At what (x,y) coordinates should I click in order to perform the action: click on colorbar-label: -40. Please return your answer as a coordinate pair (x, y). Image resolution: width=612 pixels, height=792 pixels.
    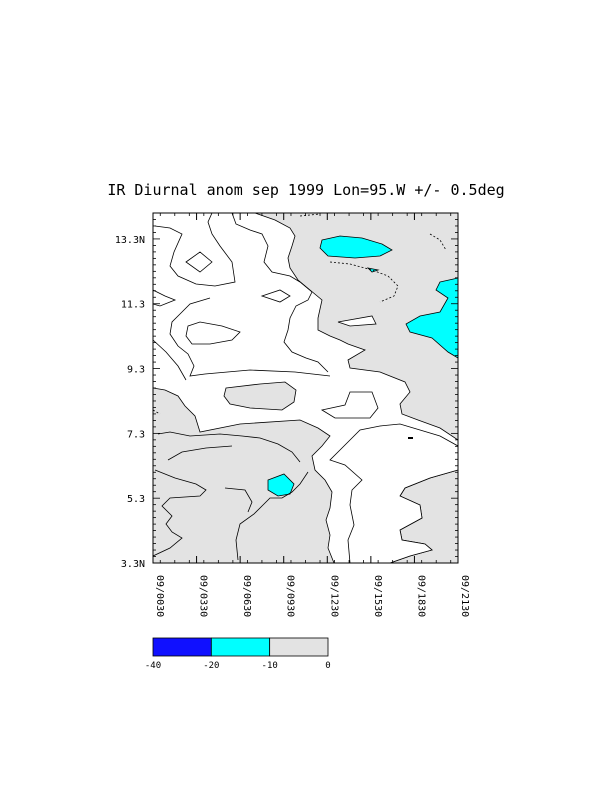
    Looking at the image, I should click on (153, 666).